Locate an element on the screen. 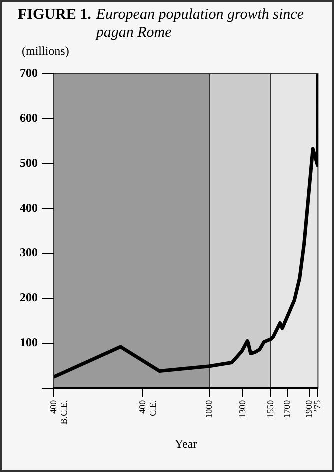 The image size is (334, 472). x-tick-label: 1700 is located at coordinates (287, 409).